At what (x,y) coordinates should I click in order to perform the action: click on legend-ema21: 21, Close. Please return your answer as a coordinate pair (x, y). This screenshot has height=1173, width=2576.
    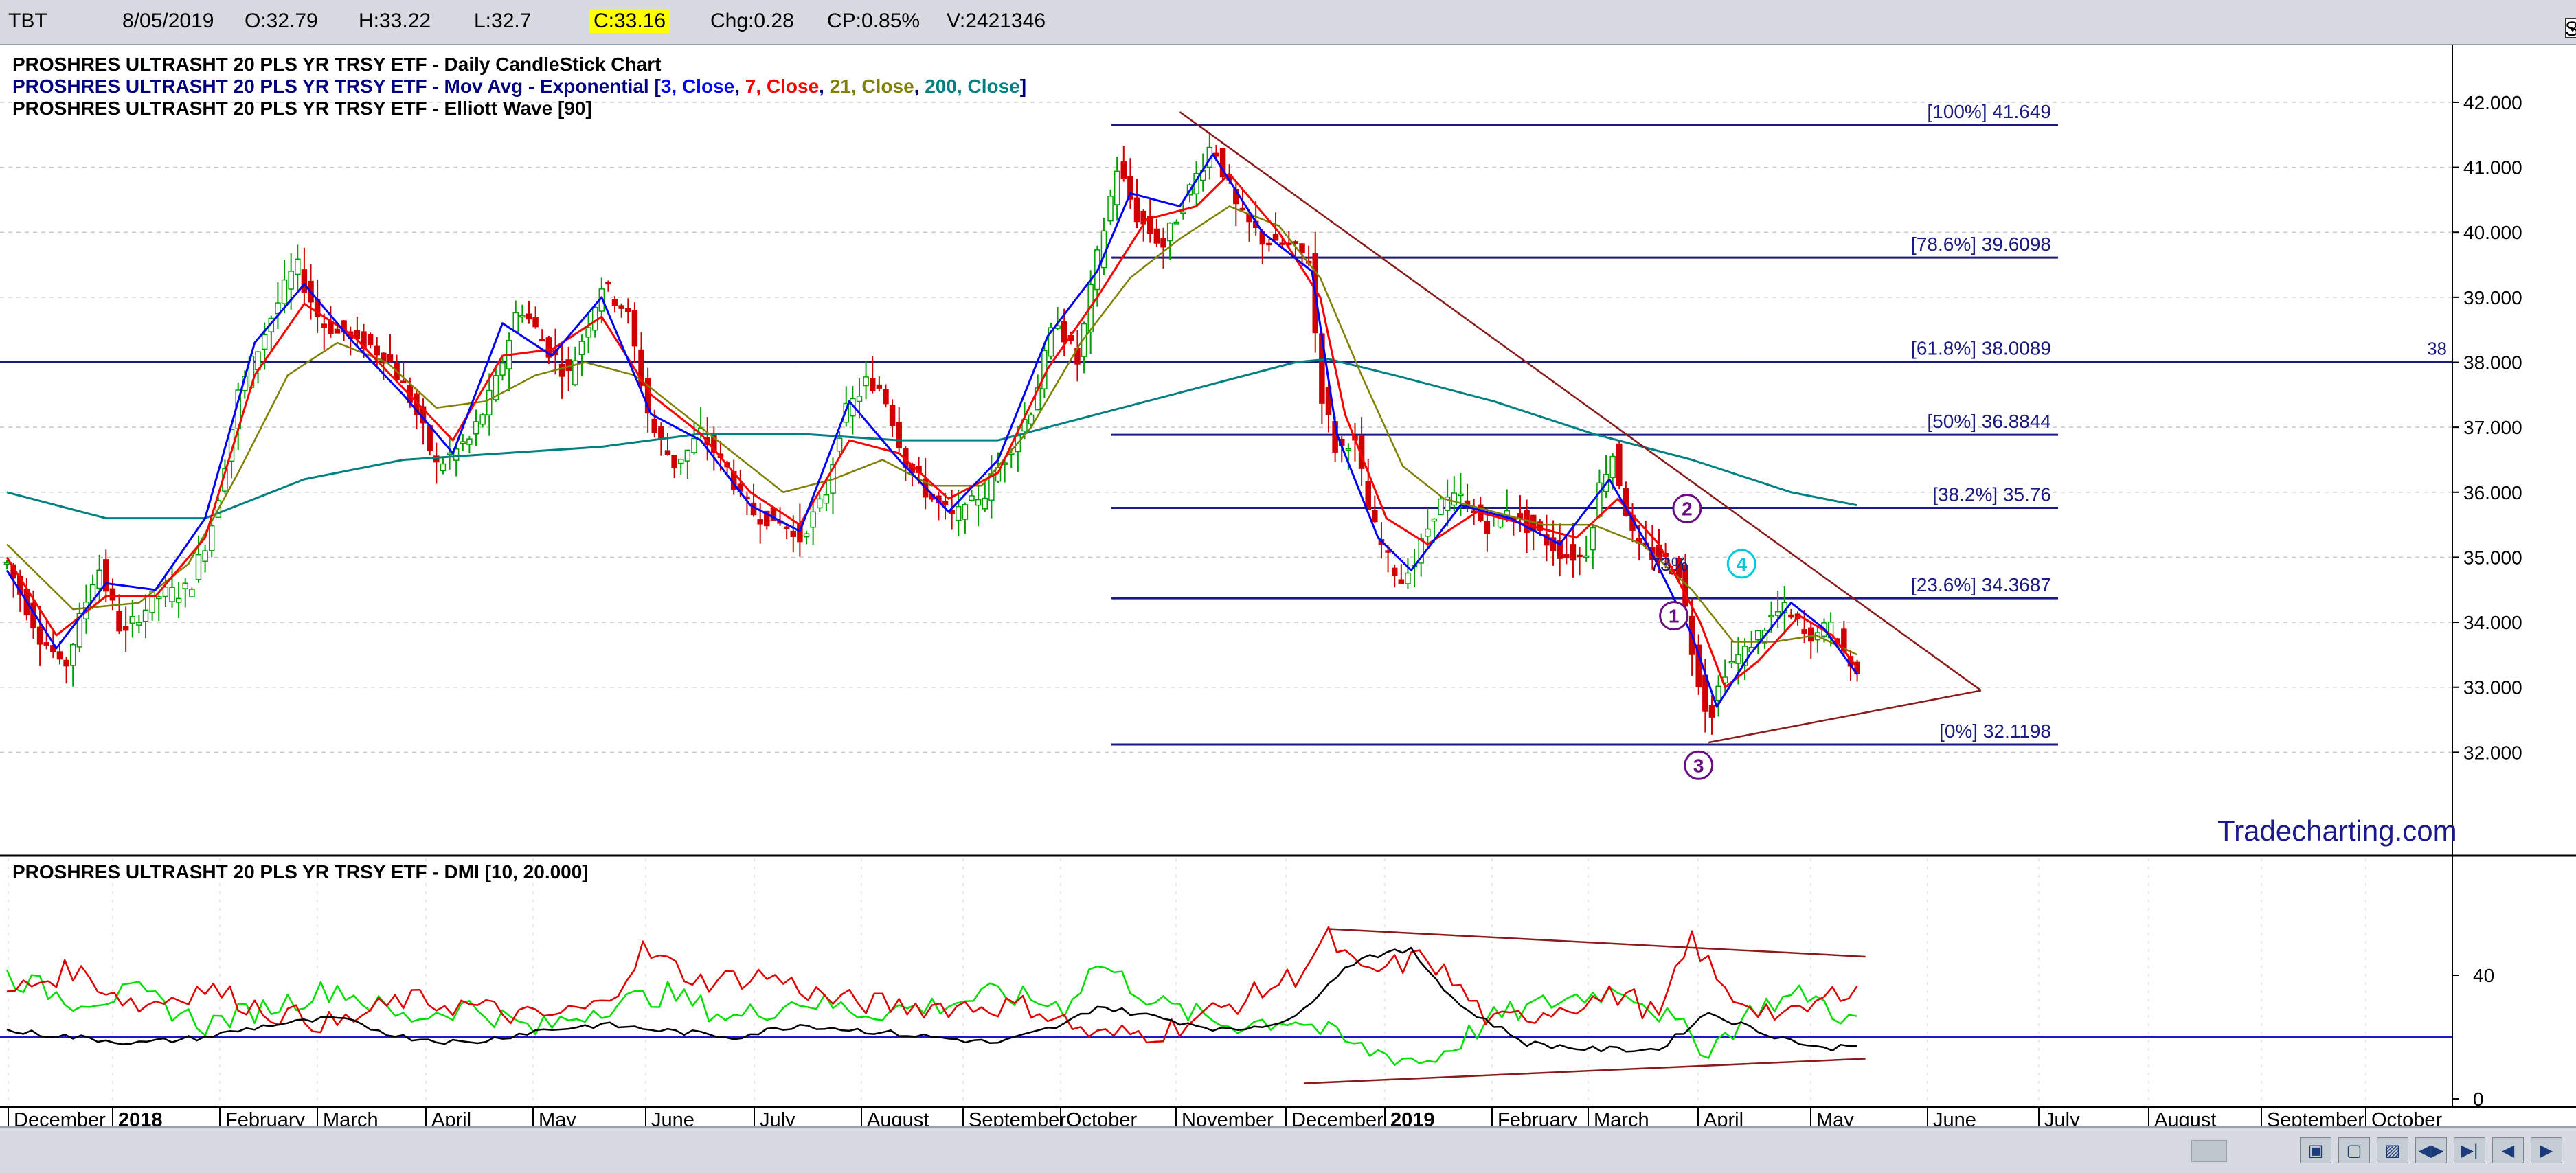
    Looking at the image, I should click on (871, 86).